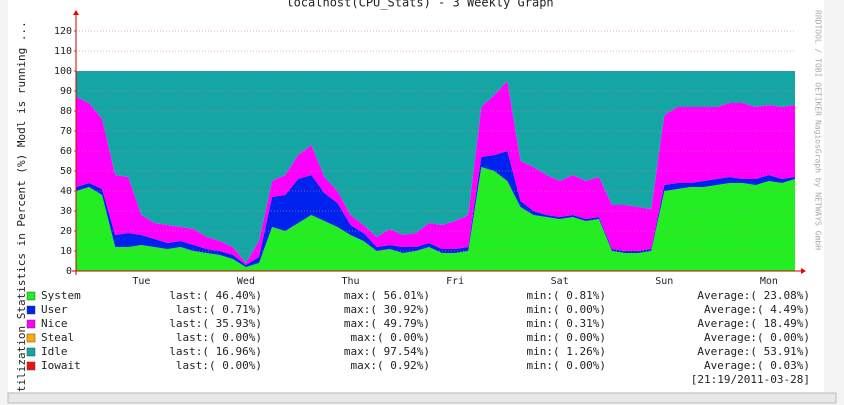  I want to click on y-tick-label: 70, so click(66, 131).